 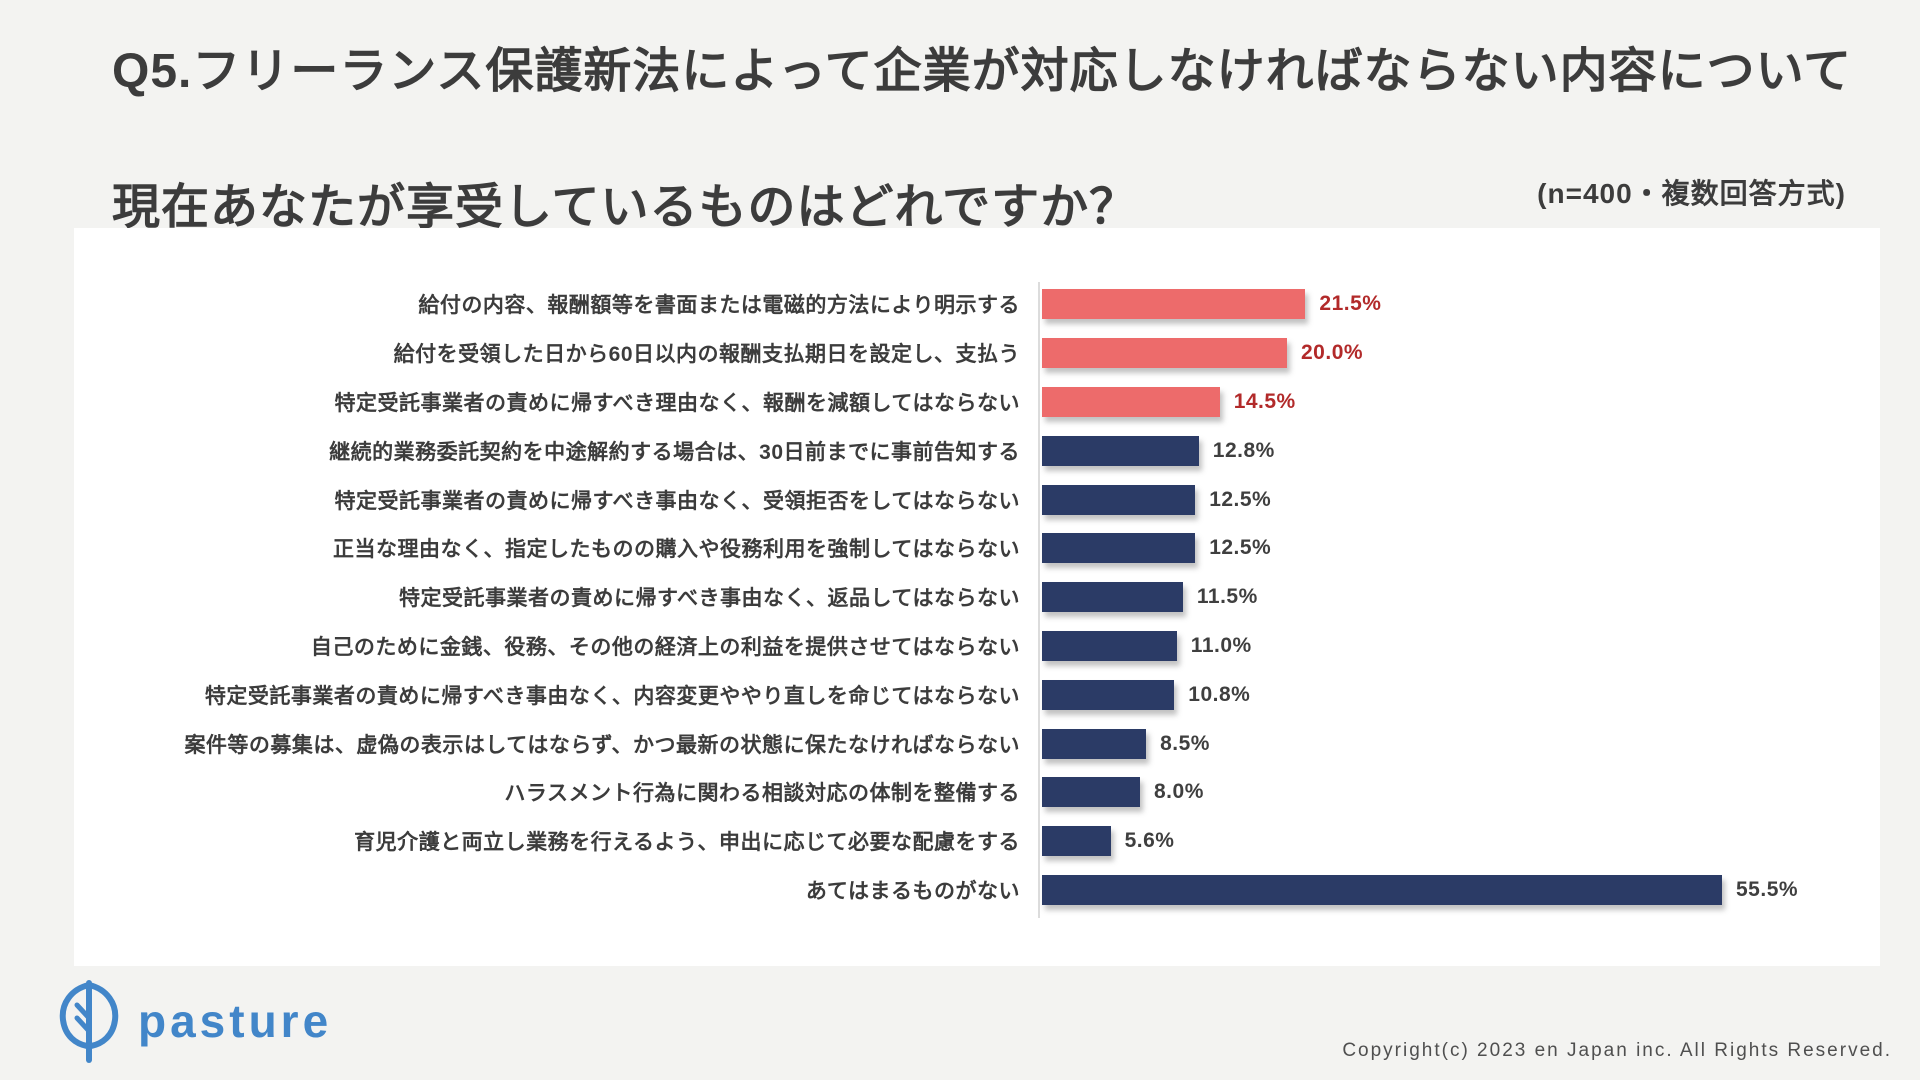 What do you see at coordinates (687, 843) in the screenshot?
I see `category-label: 育児介護と両立し業務を行えるよう、申出に応じて必要な配慮をする` at bounding box center [687, 843].